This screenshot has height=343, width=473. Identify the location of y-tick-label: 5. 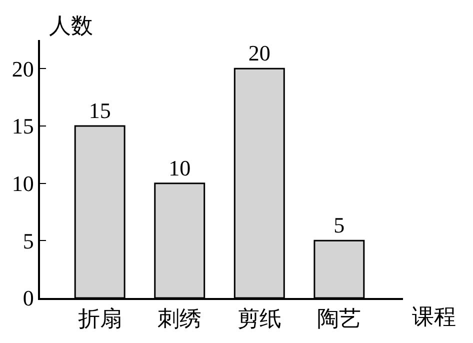
(28, 241).